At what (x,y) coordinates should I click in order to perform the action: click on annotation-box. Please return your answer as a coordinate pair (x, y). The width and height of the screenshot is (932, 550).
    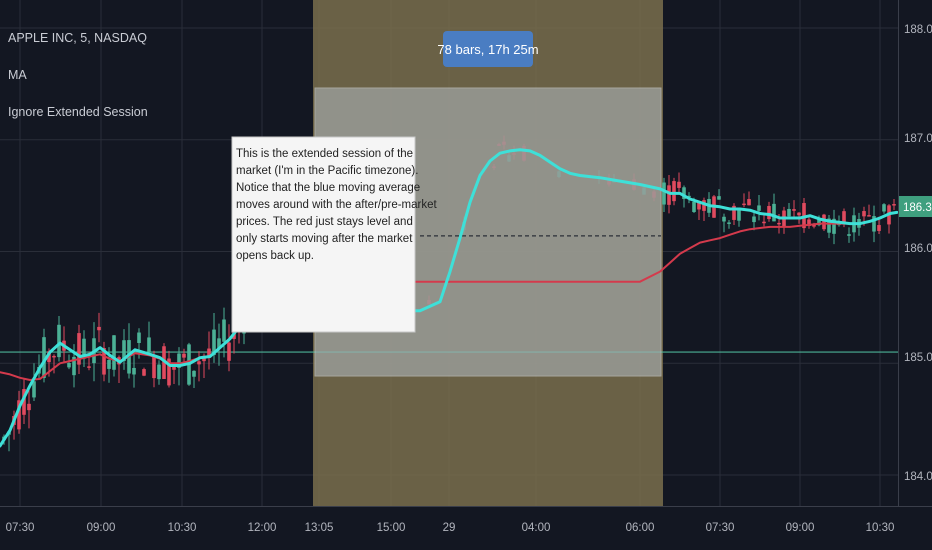
    Looking at the image, I should click on (323, 234).